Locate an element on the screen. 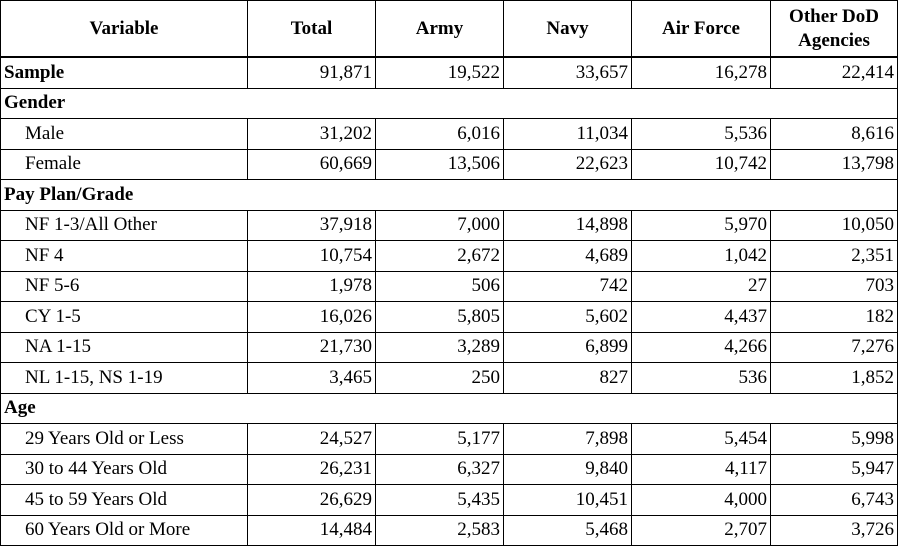  cell-value: 11,034 is located at coordinates (567, 134).